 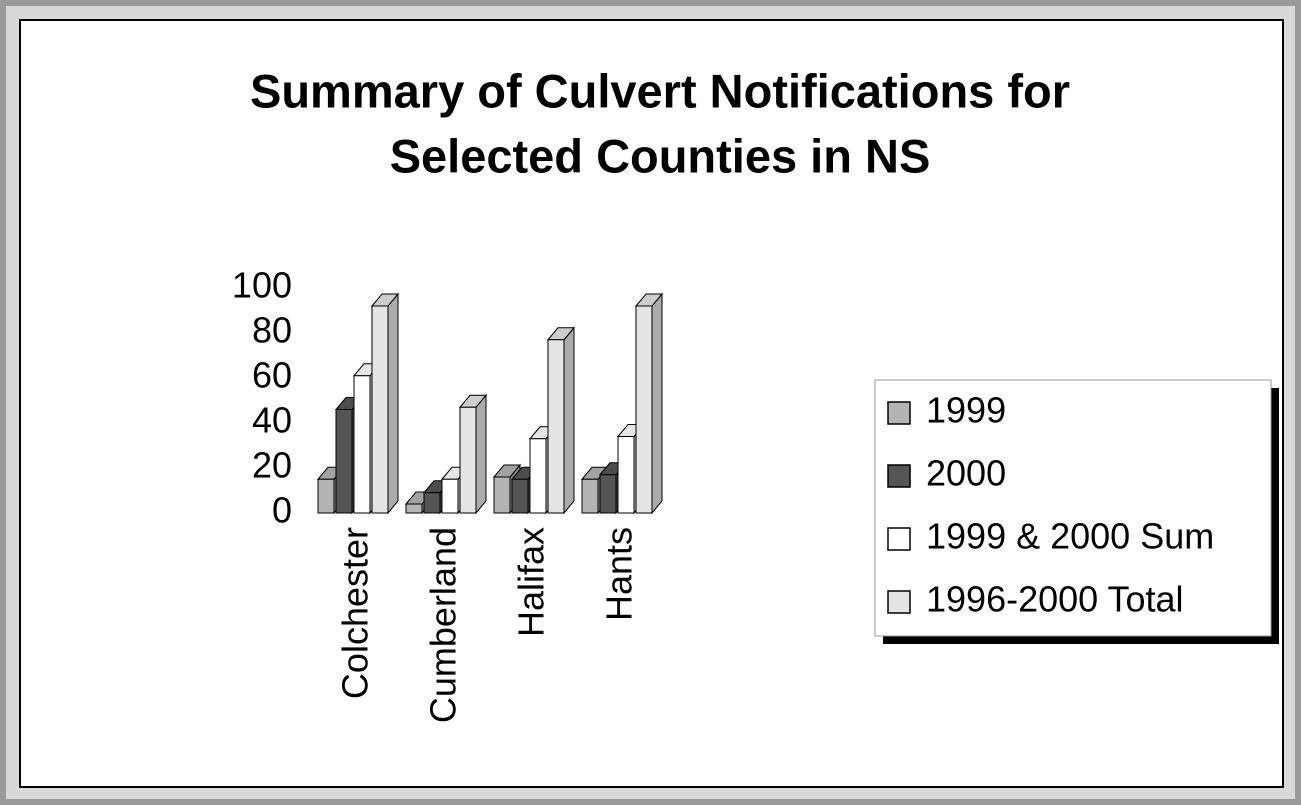 What do you see at coordinates (1055, 599) in the screenshot?
I see `legend-label: 1996-2000 Total` at bounding box center [1055, 599].